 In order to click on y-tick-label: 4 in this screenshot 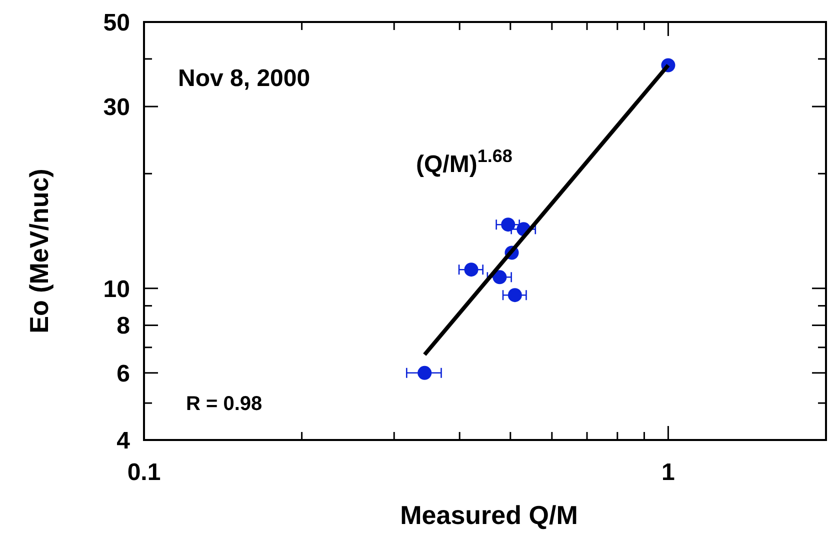, I will do `click(123, 440)`.